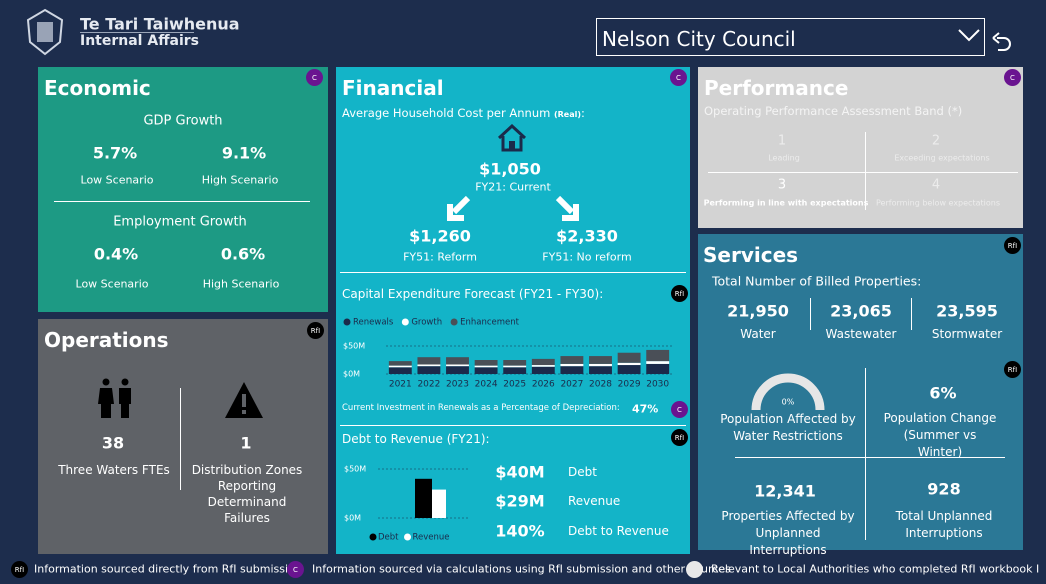  I want to click on performance-panel, so click(860, 147).